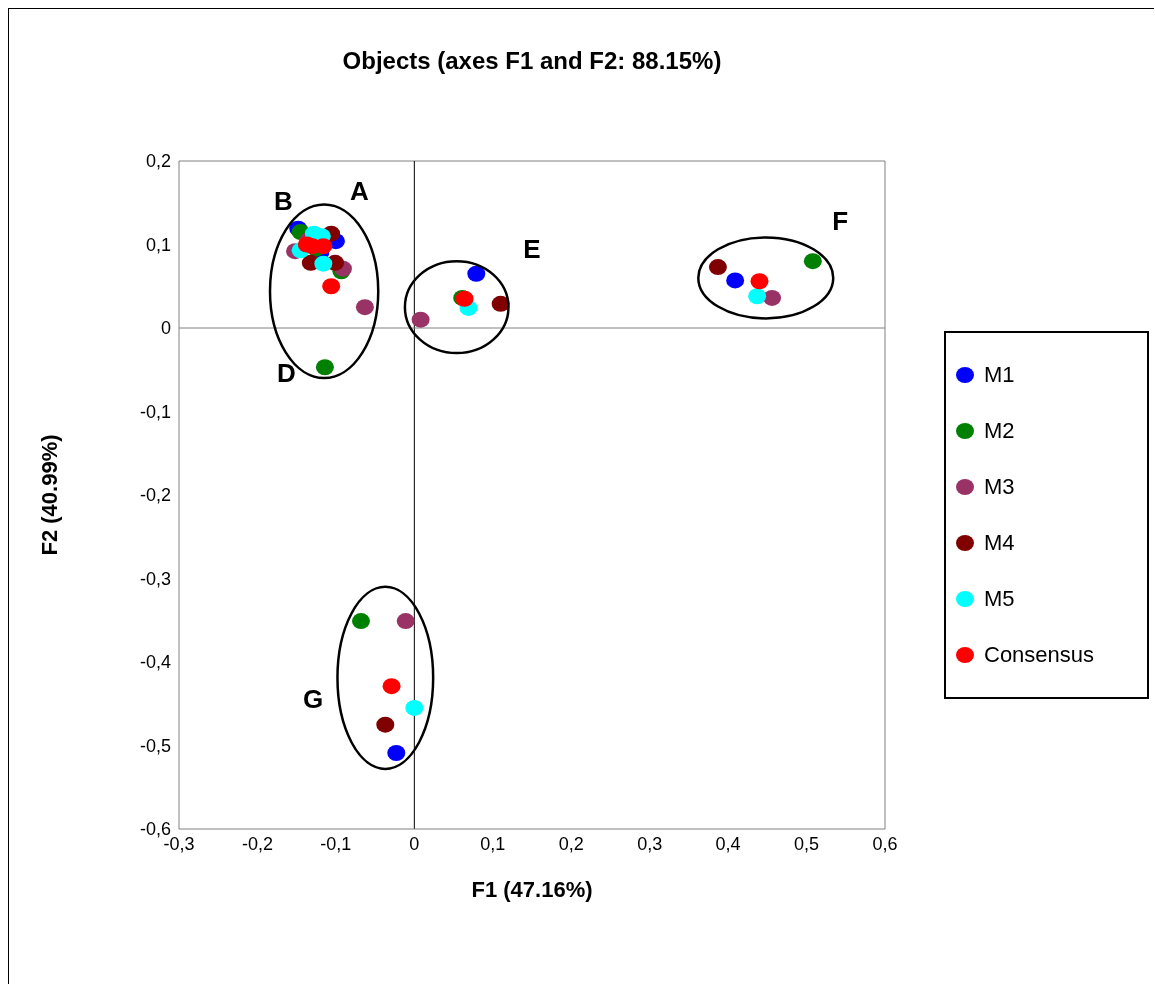 This screenshot has height=985, width=1155. I want to click on annotation: G, so click(313, 698).